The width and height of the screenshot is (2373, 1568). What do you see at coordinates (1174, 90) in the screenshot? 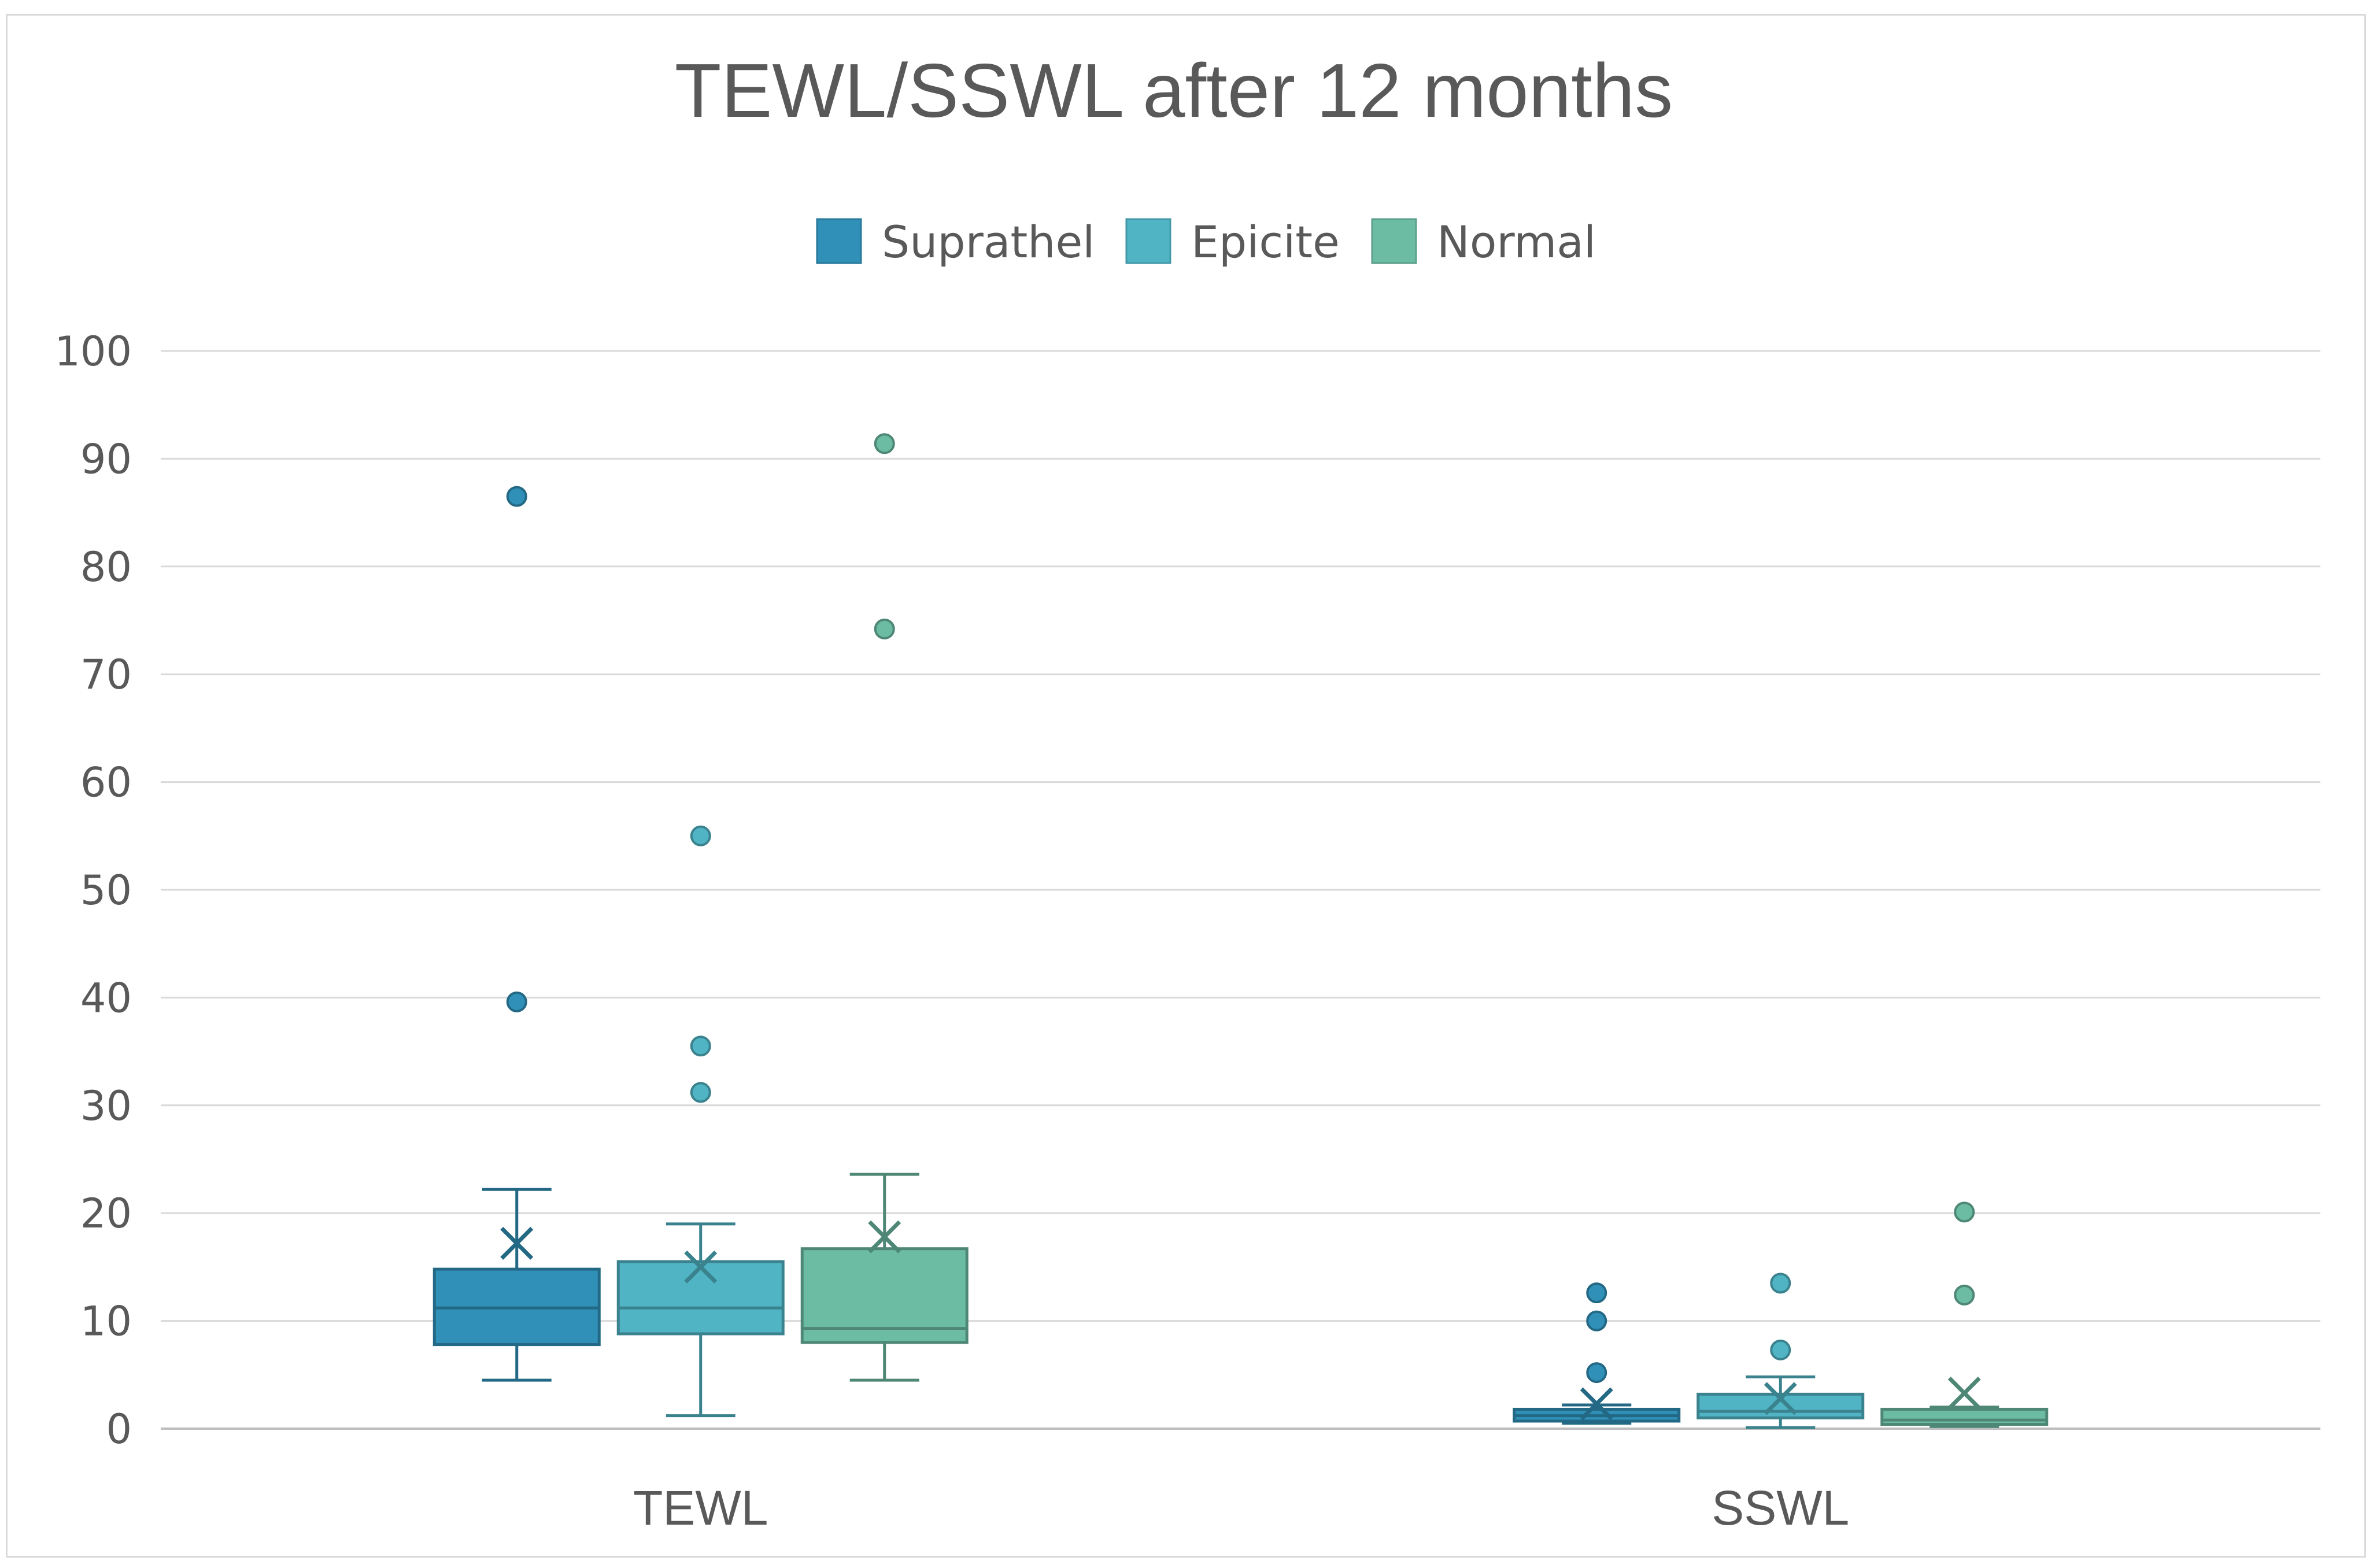
I see `chart-title: TEWL/SSWL after 12 months` at bounding box center [1174, 90].